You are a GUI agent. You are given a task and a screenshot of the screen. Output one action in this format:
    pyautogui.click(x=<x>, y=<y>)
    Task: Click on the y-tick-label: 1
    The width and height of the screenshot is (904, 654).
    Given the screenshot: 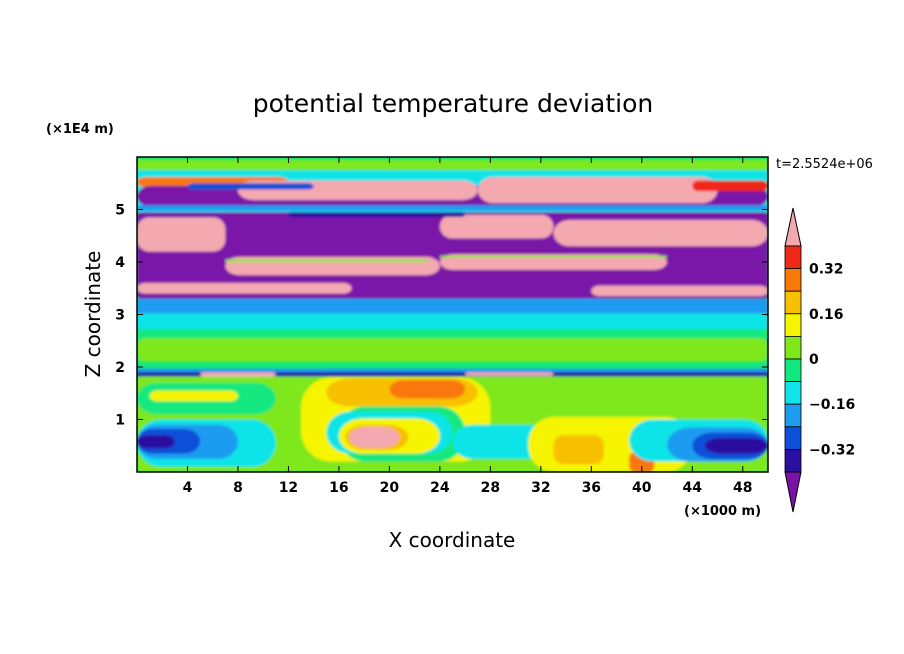 What is the action you would take?
    pyautogui.click(x=120, y=421)
    